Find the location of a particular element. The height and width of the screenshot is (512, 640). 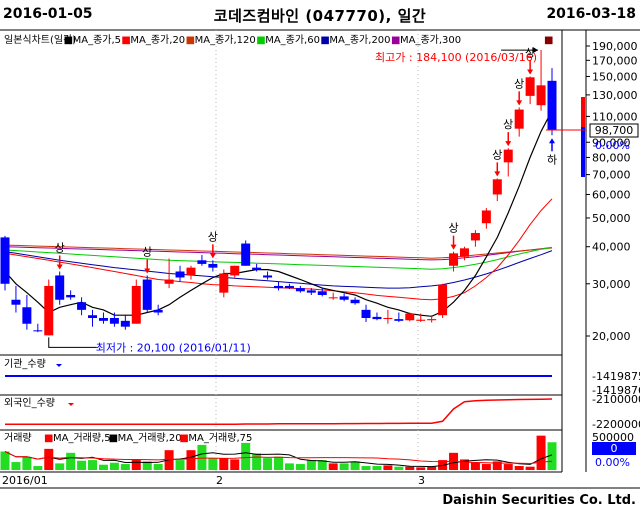

foreign-panel-title: 외국인_수량 is located at coordinates (29, 403).